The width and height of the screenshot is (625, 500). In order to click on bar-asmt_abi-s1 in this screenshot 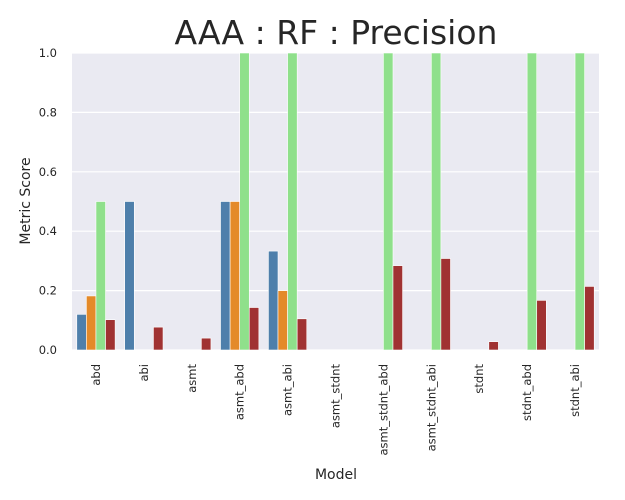, I will do `click(273, 300)`.